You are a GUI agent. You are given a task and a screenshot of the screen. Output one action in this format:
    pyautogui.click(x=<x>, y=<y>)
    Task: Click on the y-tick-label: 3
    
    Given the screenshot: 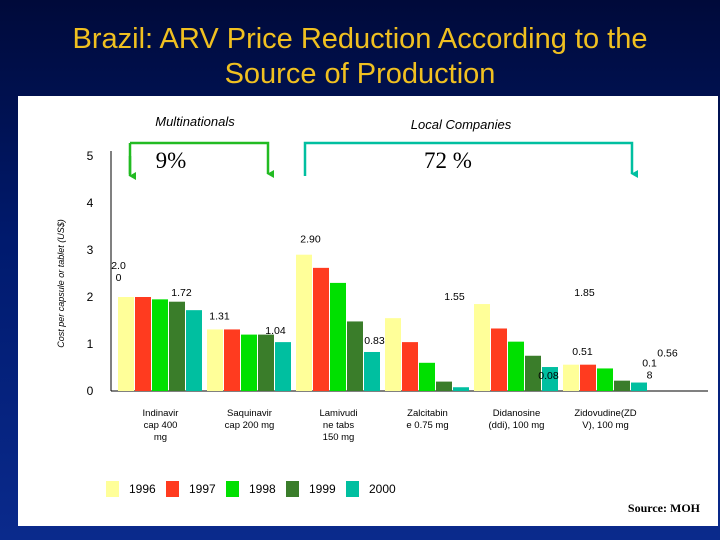 What is the action you would take?
    pyautogui.click(x=90, y=250)
    